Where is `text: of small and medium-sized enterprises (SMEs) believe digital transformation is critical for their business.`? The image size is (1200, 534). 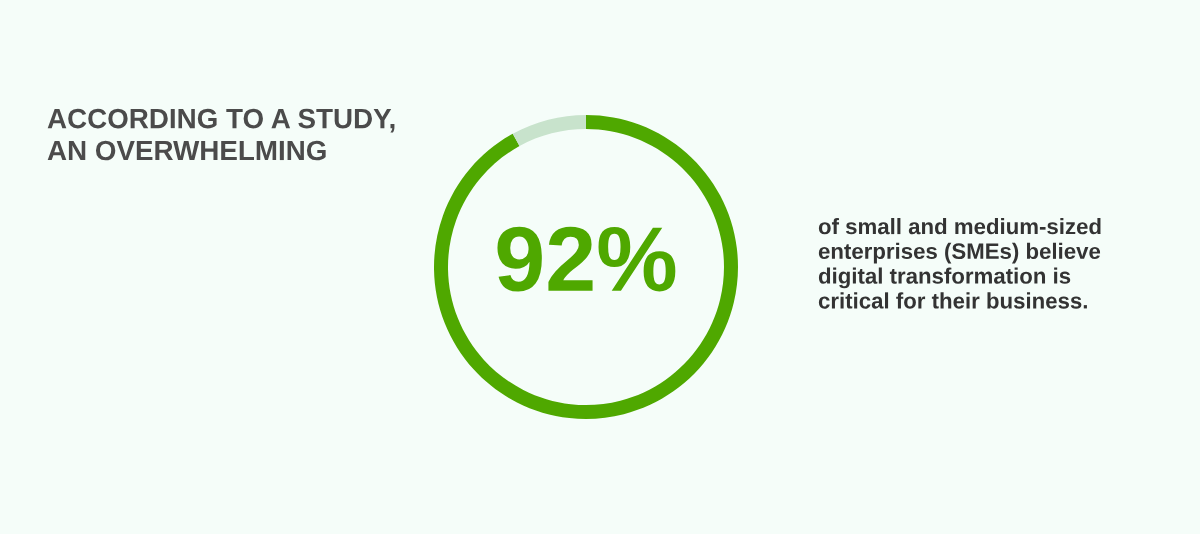 text: of small and medium-sized enterprises (SMEs) believe digital transformation is critical for their business. is located at coordinates (959, 263).